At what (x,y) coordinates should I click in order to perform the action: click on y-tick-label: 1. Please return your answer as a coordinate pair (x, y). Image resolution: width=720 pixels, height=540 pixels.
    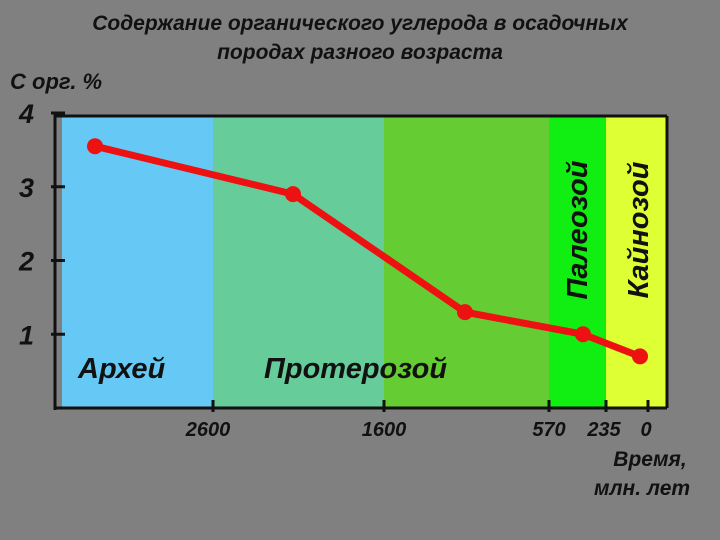
    Looking at the image, I should click on (26, 335).